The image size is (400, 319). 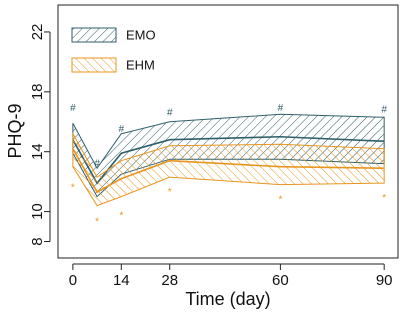 What do you see at coordinates (37, 151) in the screenshot?
I see `y-tick-label: 14` at bounding box center [37, 151].